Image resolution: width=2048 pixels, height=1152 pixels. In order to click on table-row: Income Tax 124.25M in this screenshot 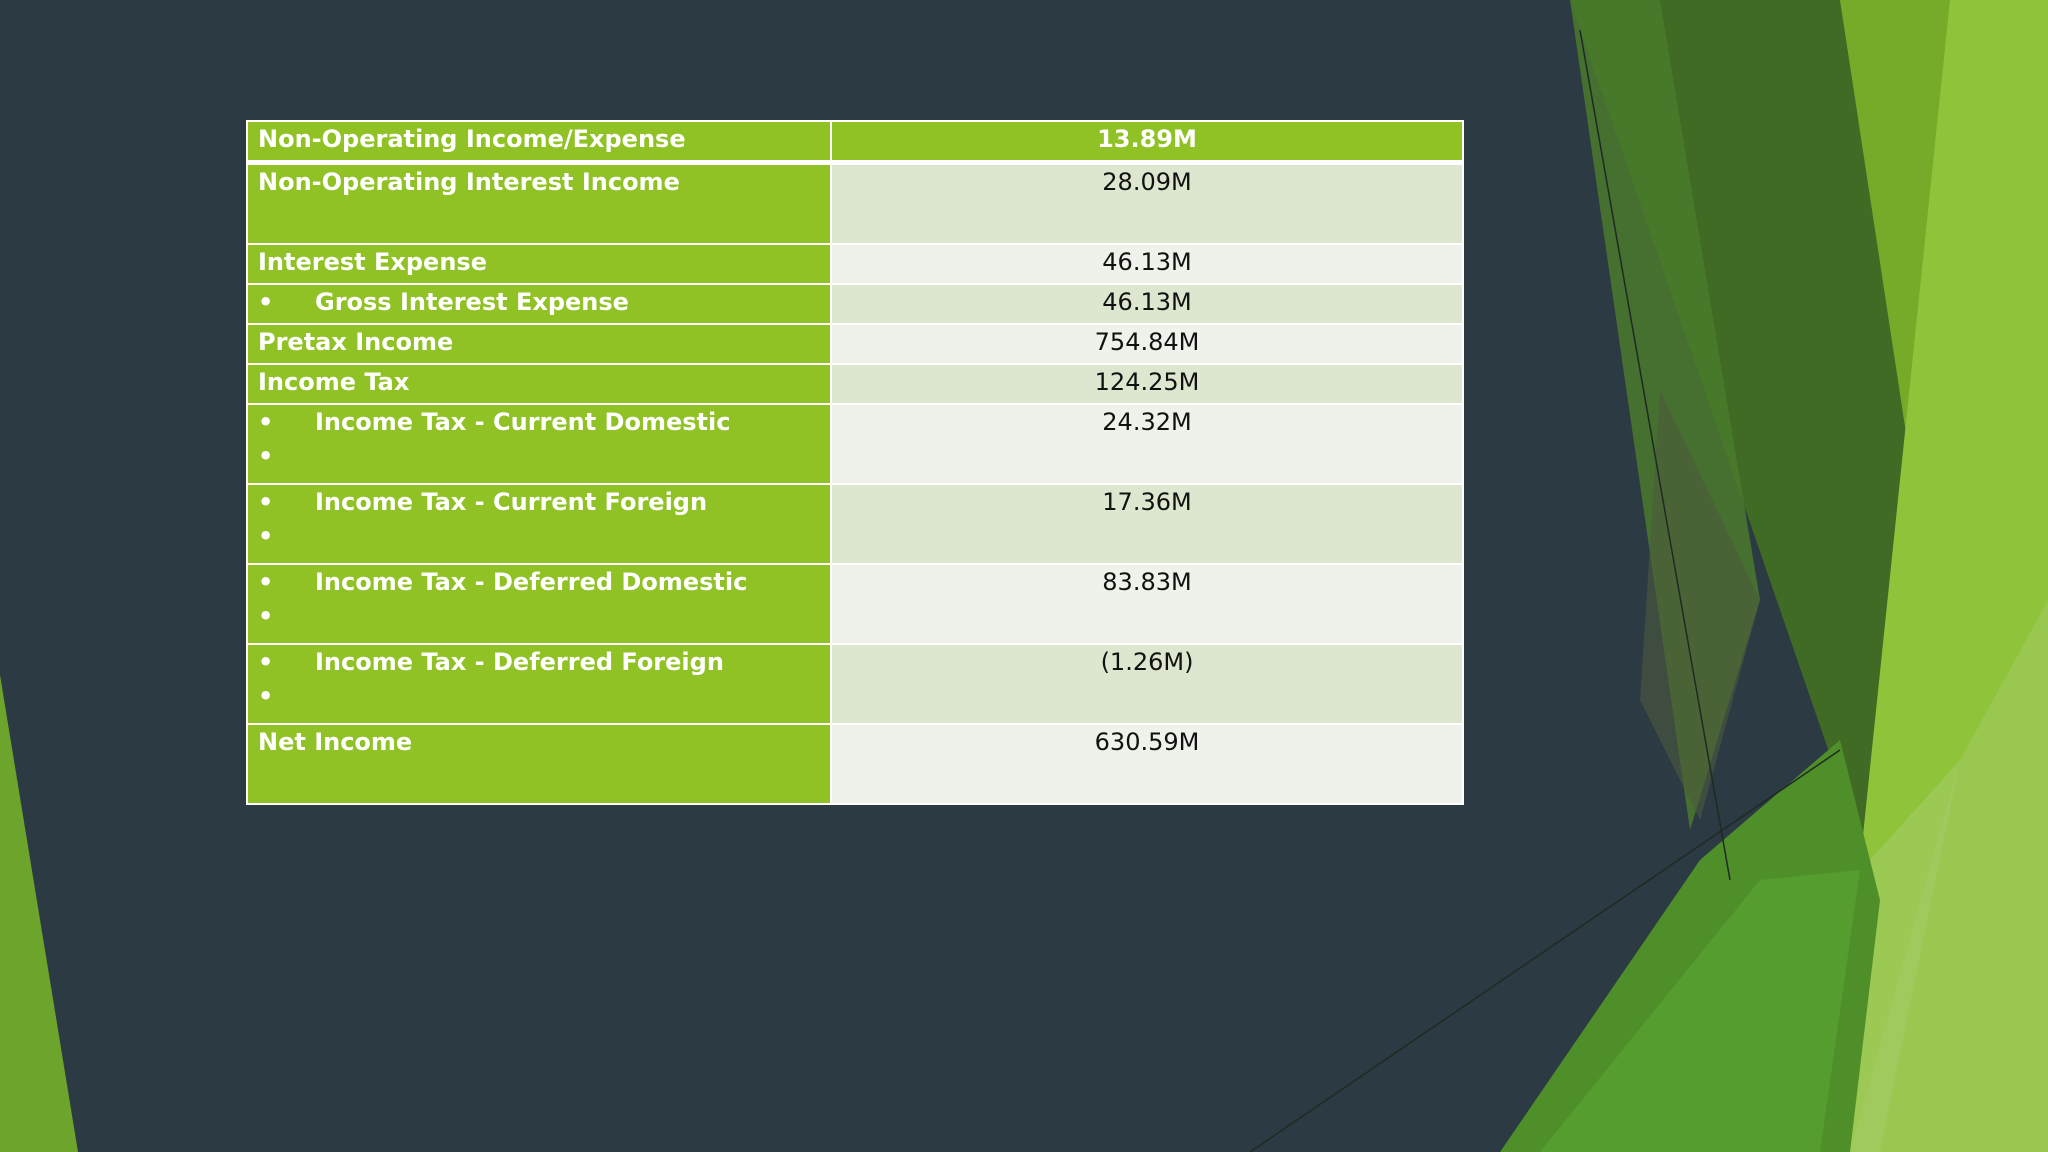, I will do `click(855, 384)`.